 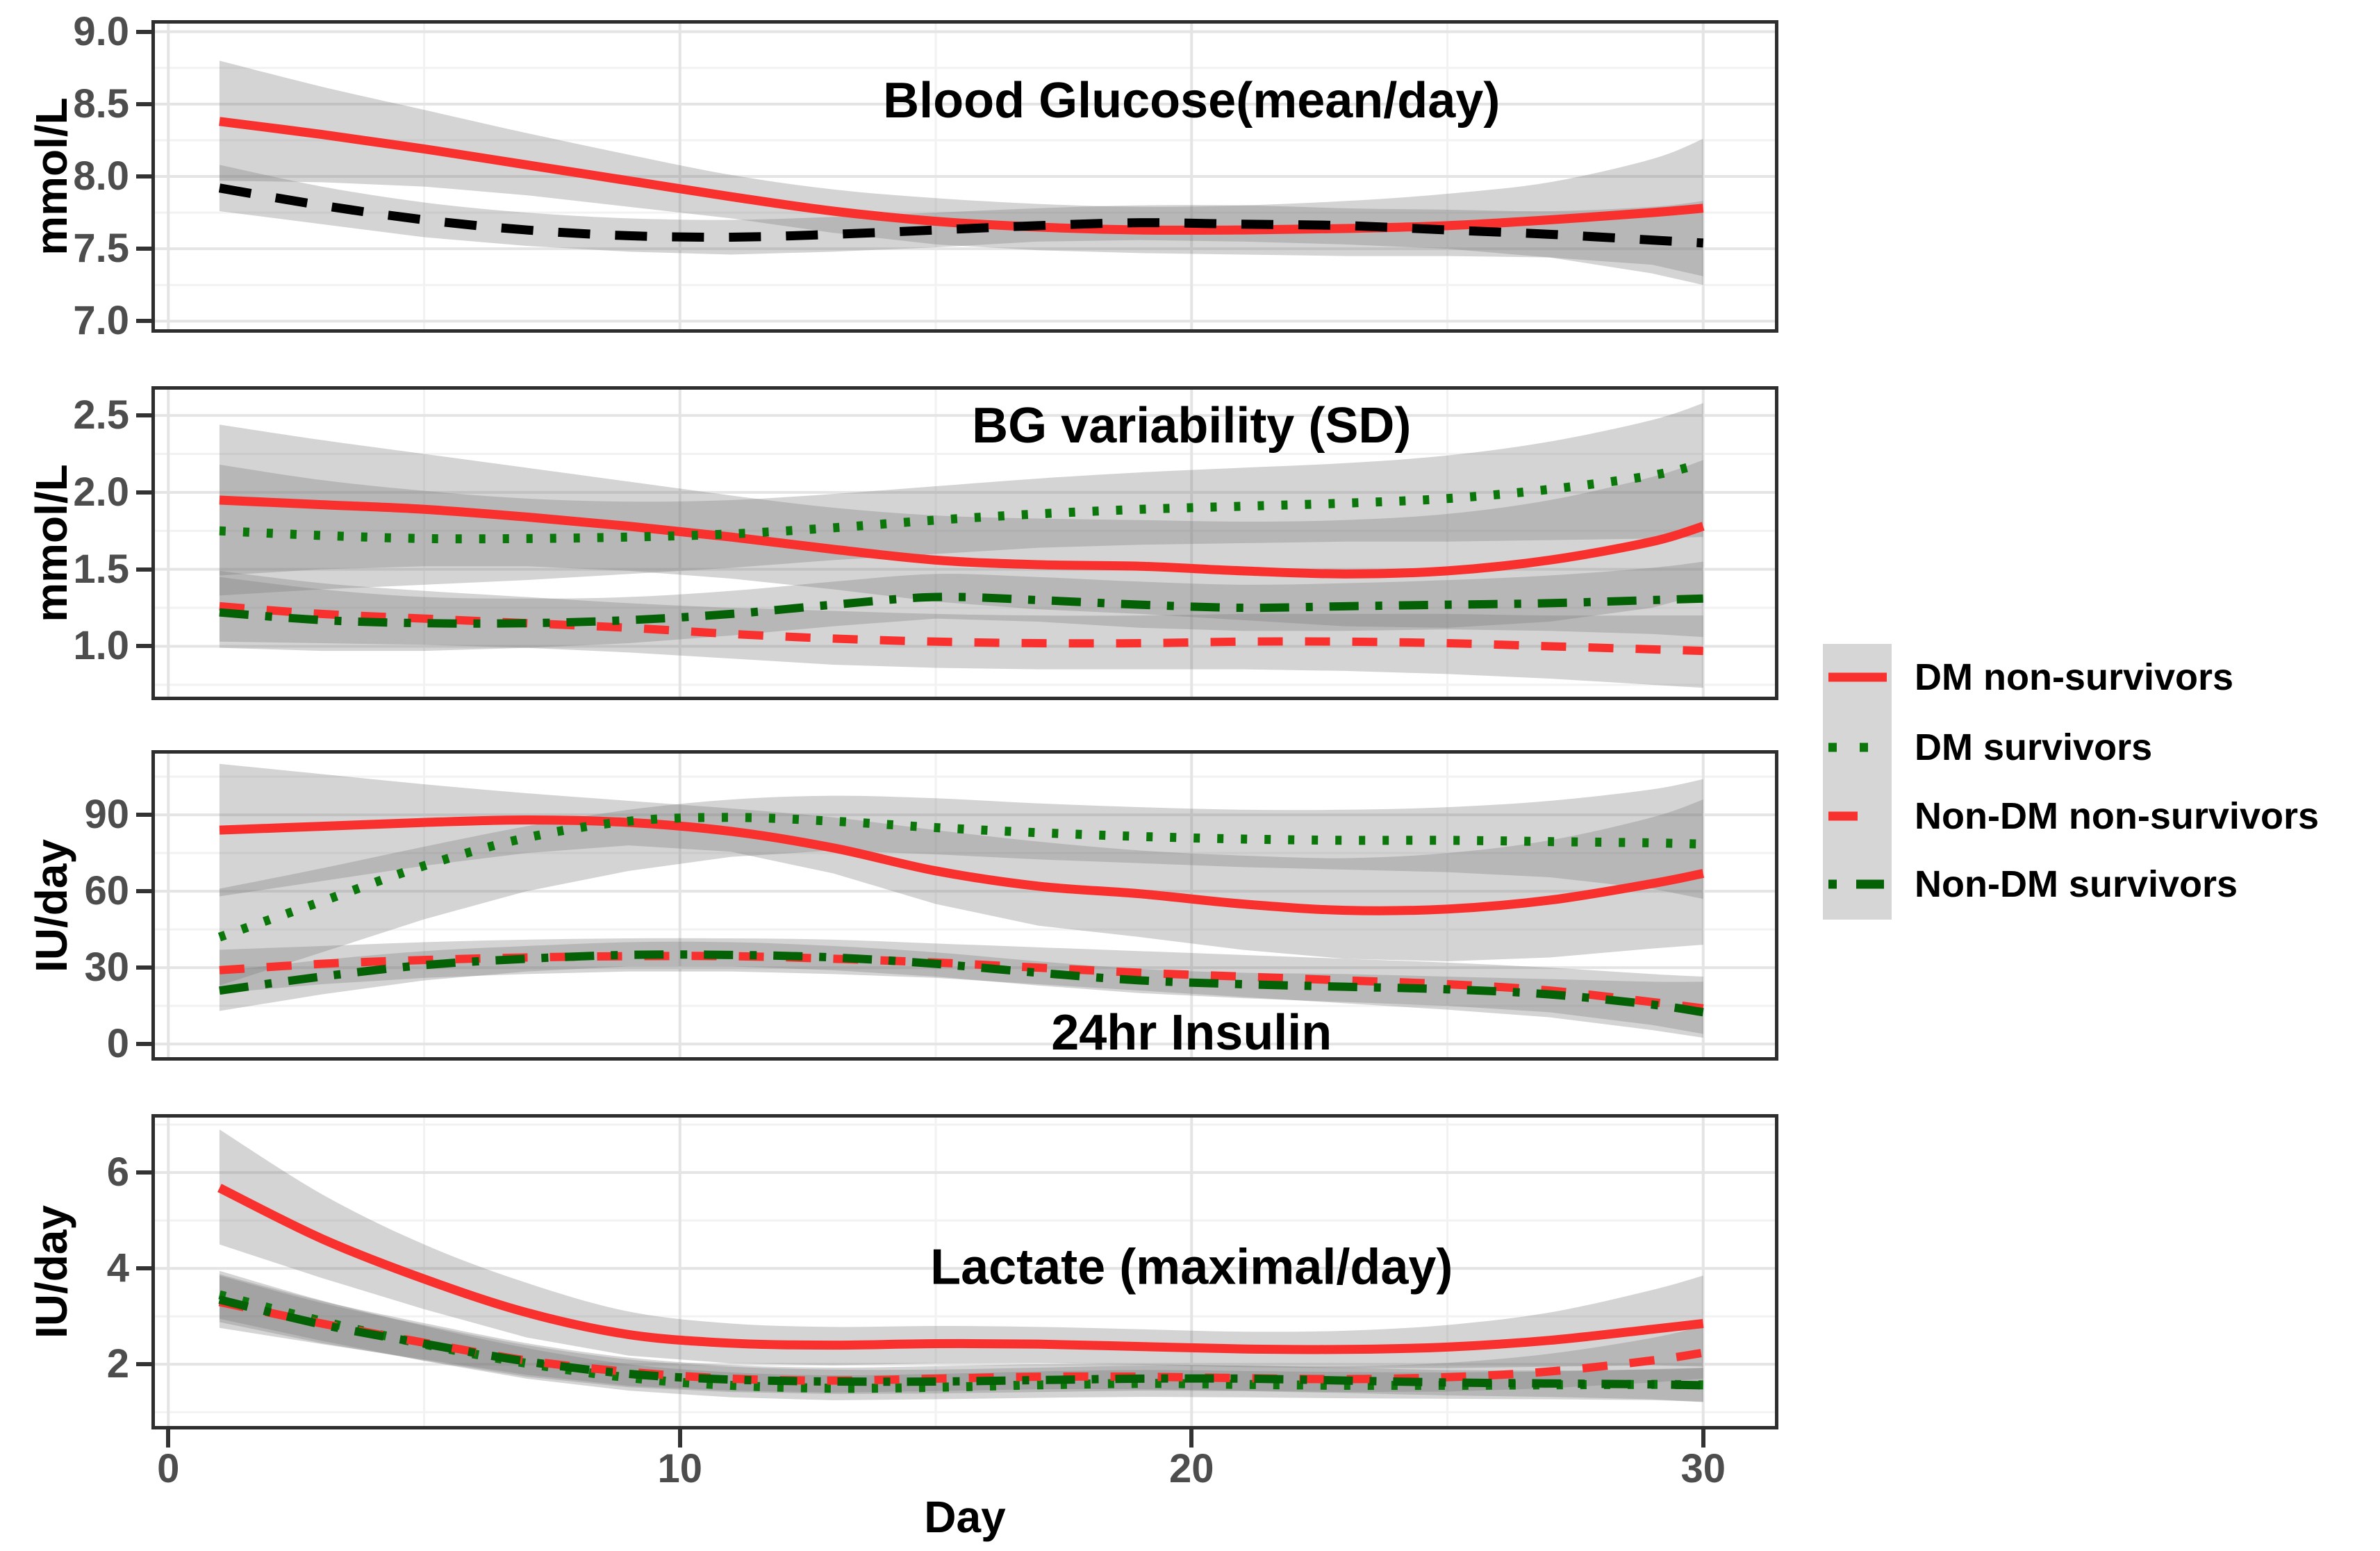 What do you see at coordinates (101, 249) in the screenshot?
I see `y-tick-label: 7.5` at bounding box center [101, 249].